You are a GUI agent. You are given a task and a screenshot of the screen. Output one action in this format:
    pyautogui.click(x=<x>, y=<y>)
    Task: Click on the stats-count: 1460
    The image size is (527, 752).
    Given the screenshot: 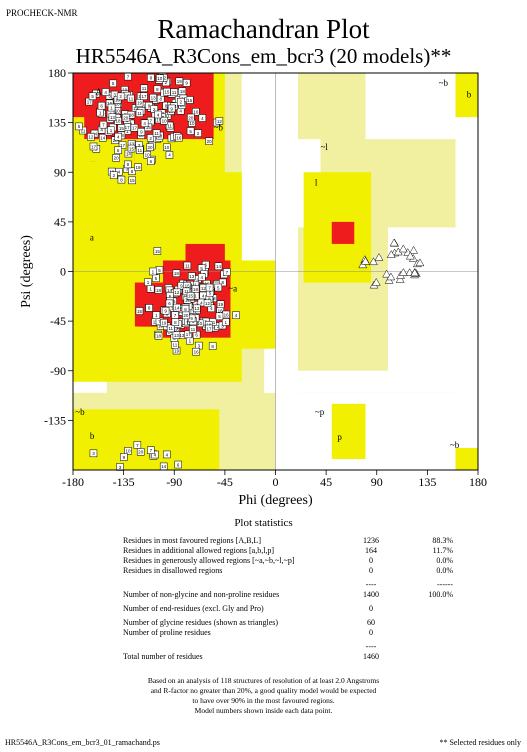 What is the action you would take?
    pyautogui.click(x=371, y=656)
    